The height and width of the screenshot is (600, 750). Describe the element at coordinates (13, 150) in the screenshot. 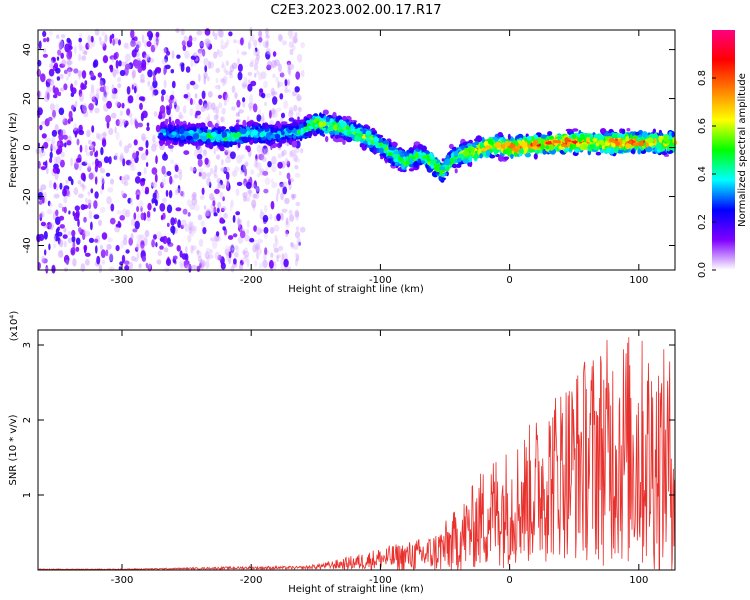

I see `spectrogram-y-label: Frequency (Hz)` at that location.